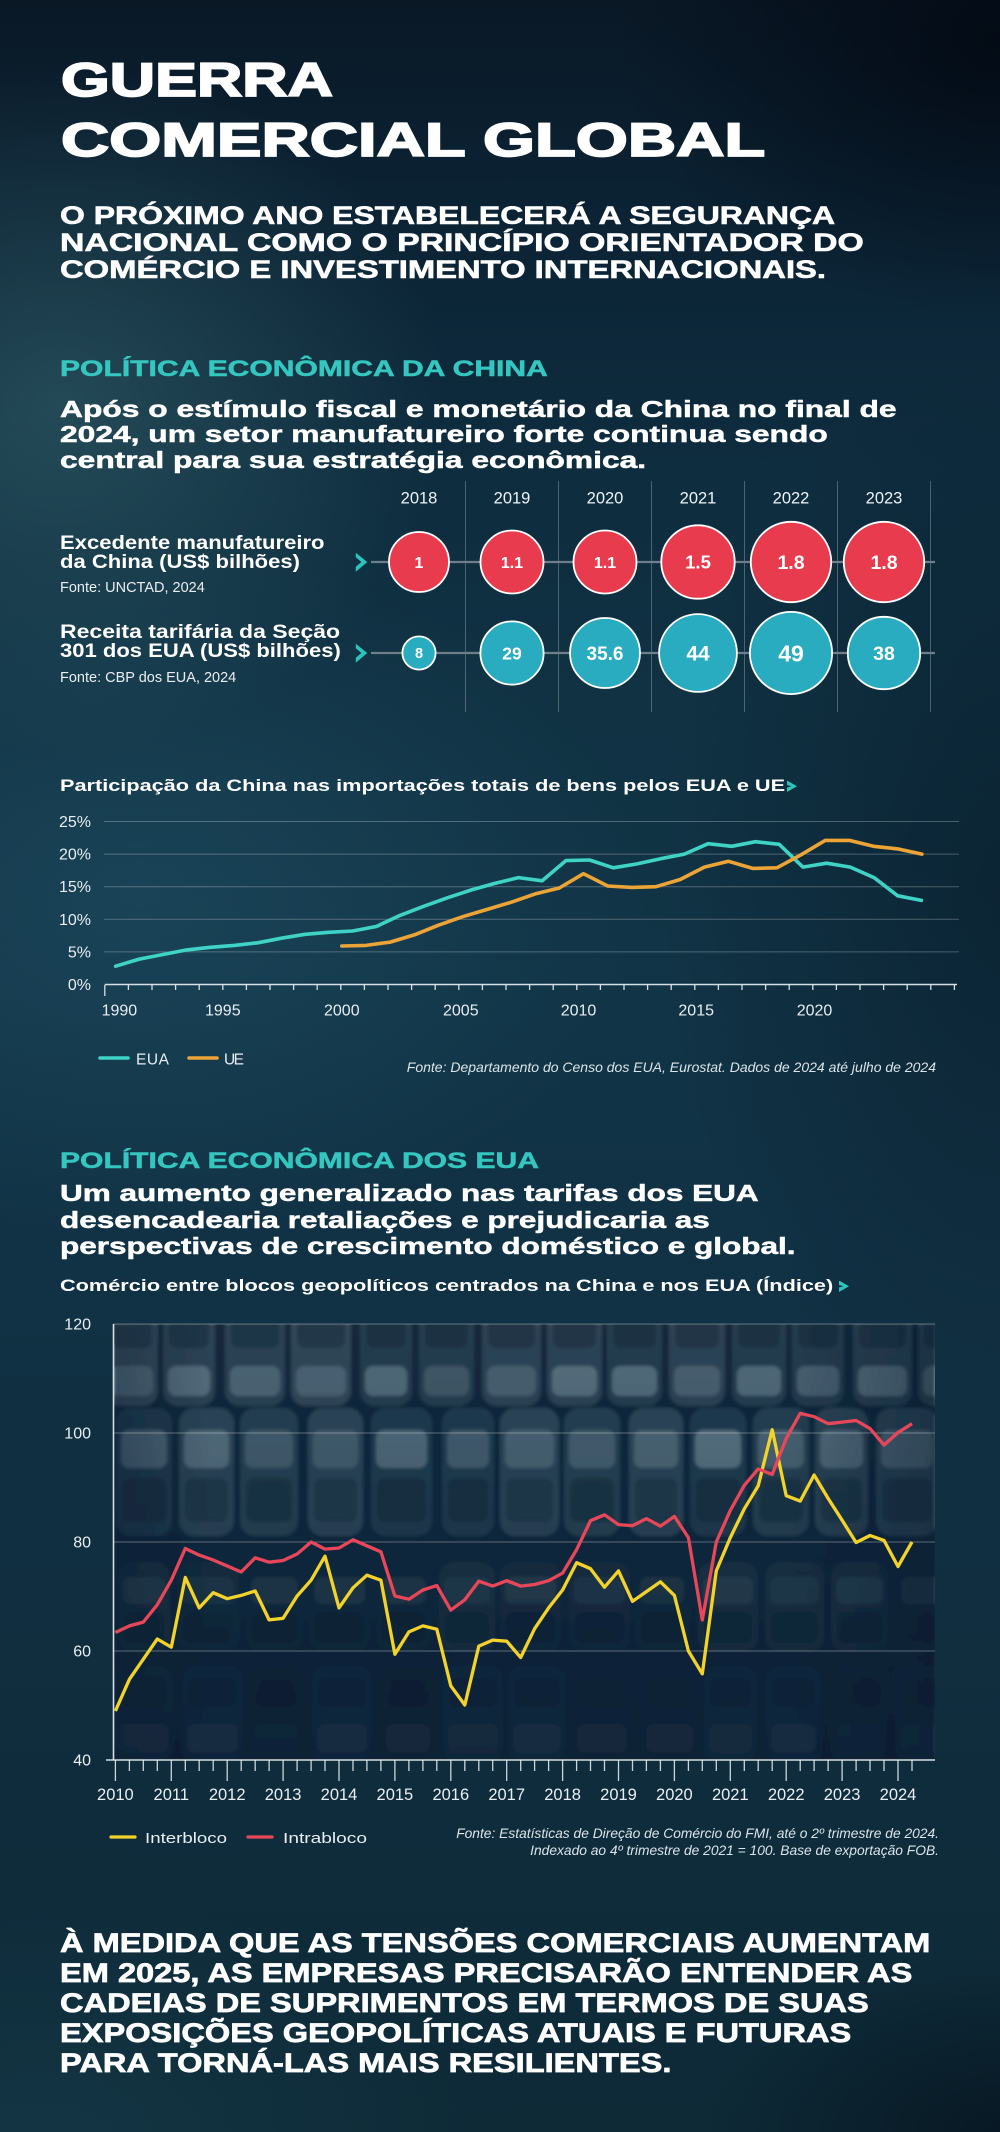  What do you see at coordinates (82, 1543) in the screenshot?
I see `svg-text: 80` at bounding box center [82, 1543].